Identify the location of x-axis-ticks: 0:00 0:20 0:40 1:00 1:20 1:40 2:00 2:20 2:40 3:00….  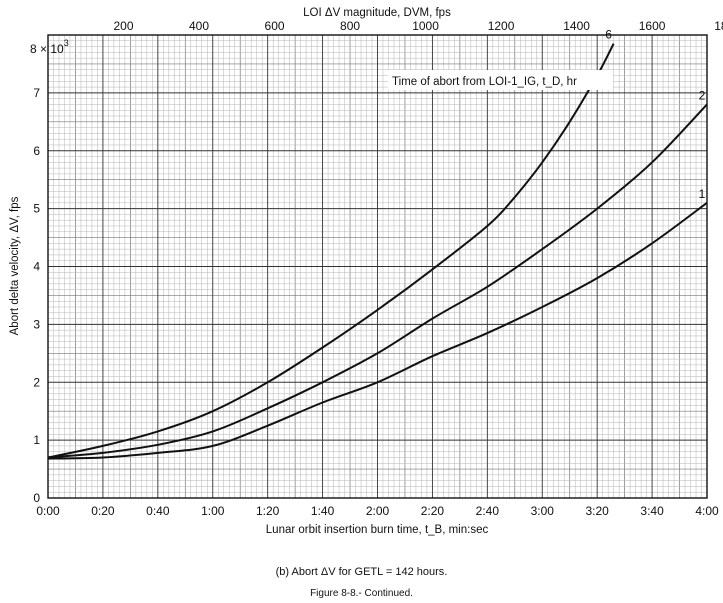
(377, 511).